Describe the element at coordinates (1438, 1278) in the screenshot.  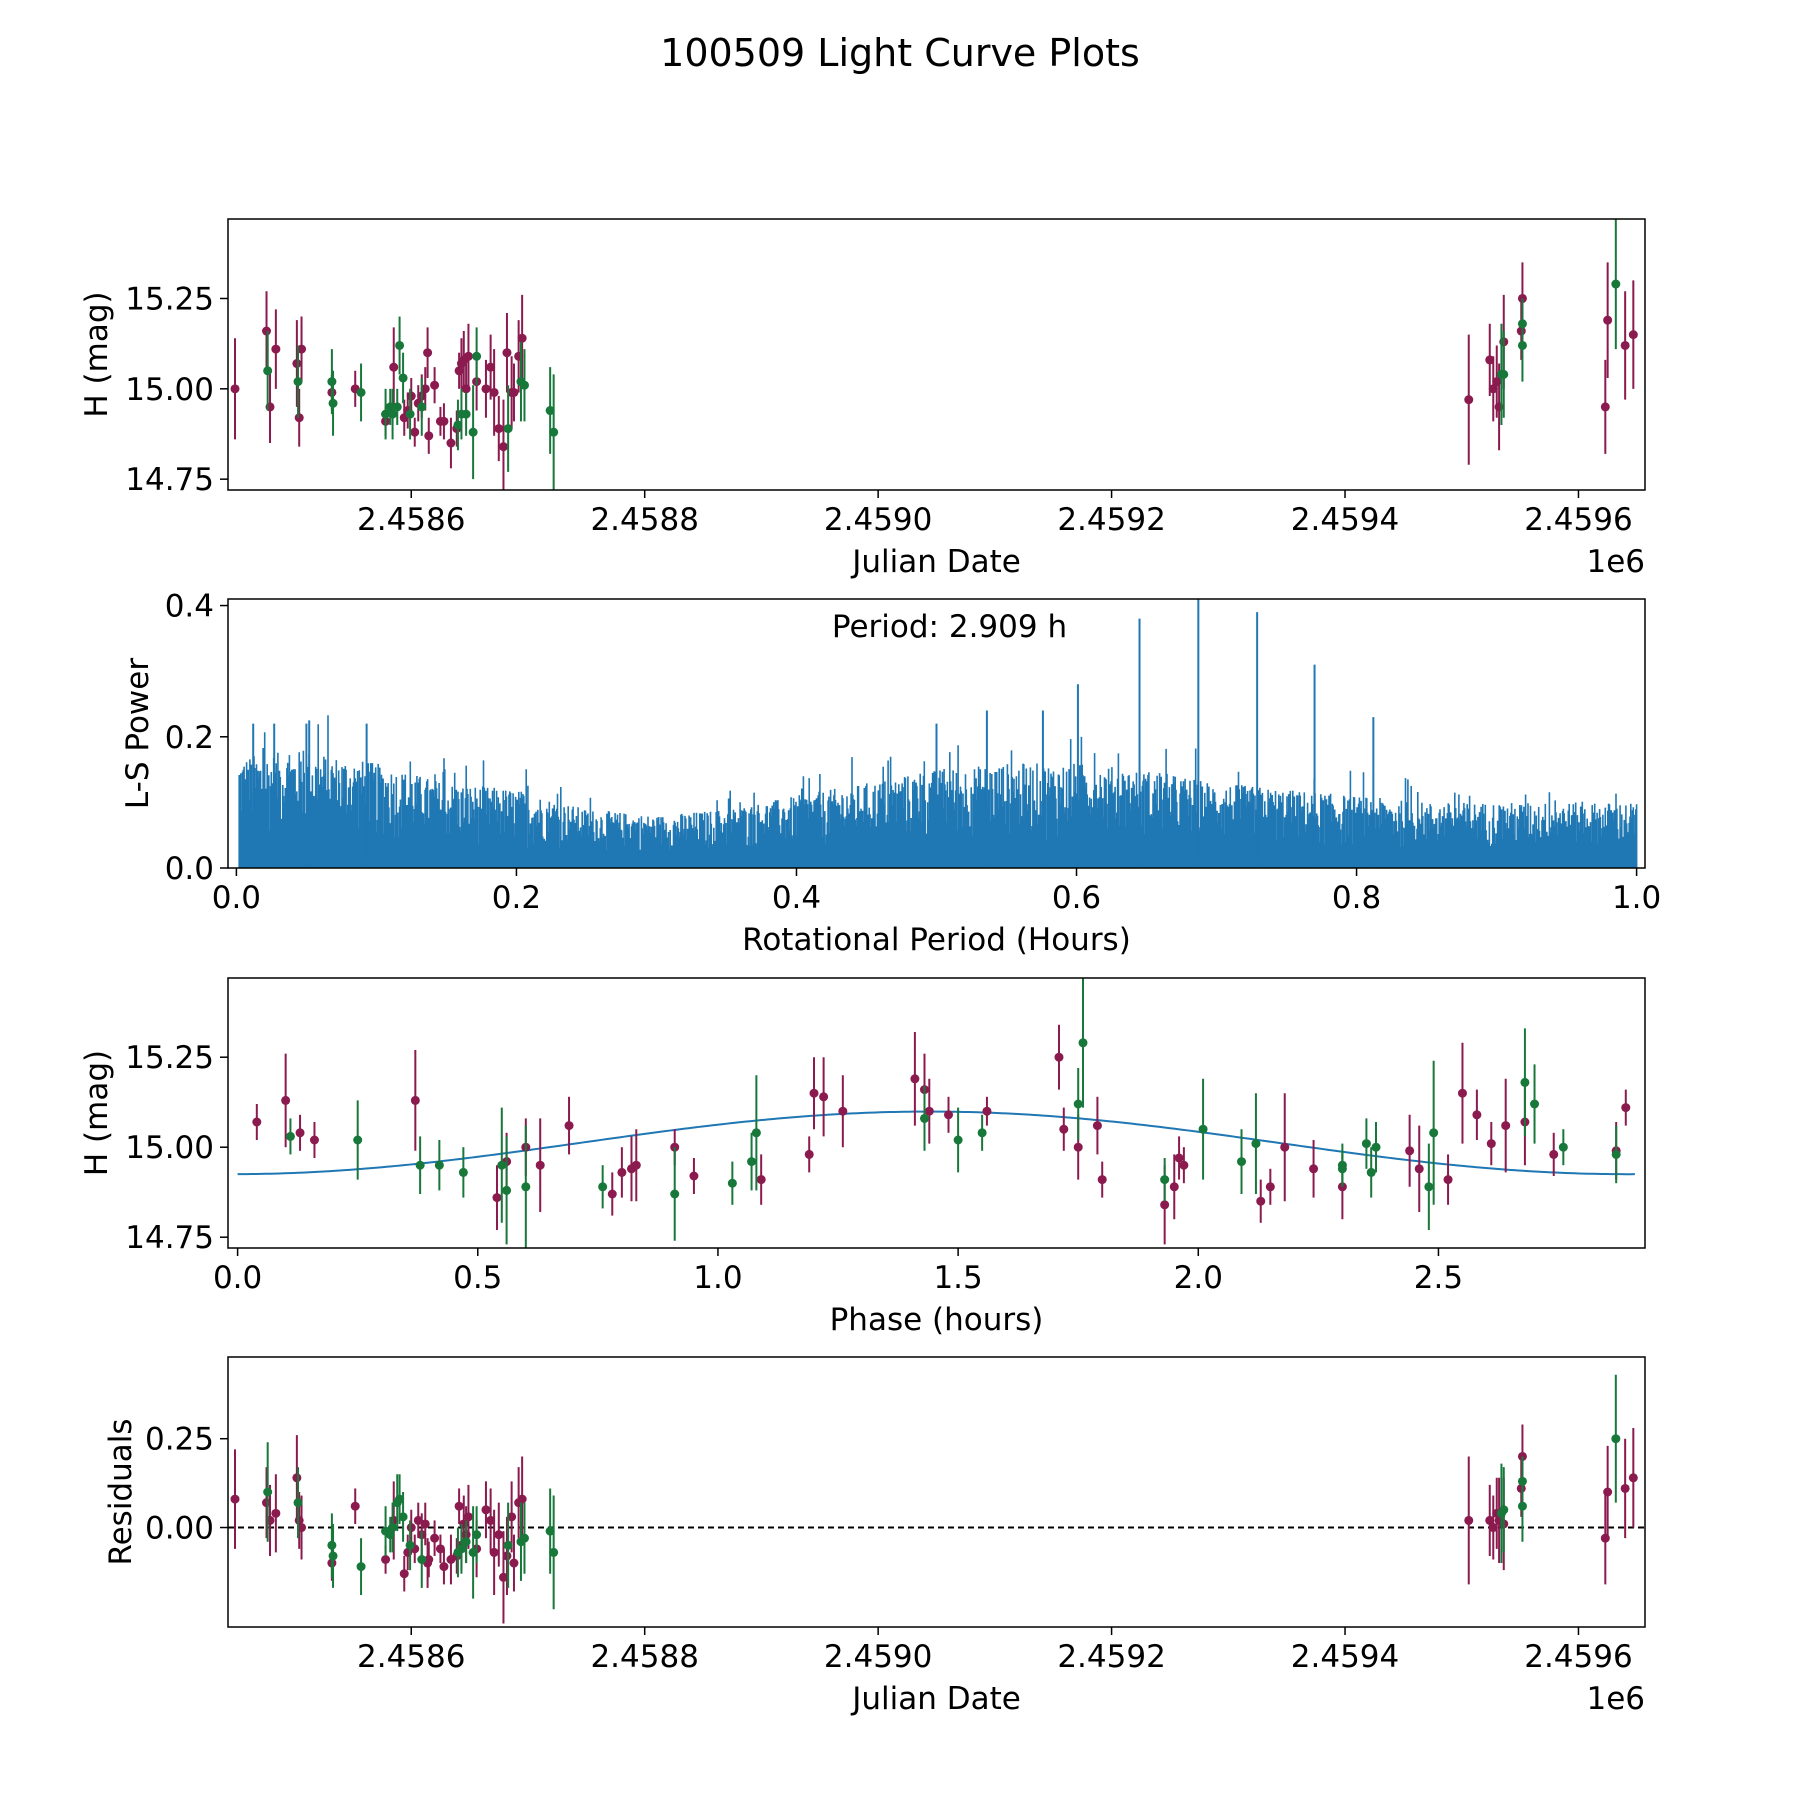
I see `x-tick-label: 2.5` at that location.